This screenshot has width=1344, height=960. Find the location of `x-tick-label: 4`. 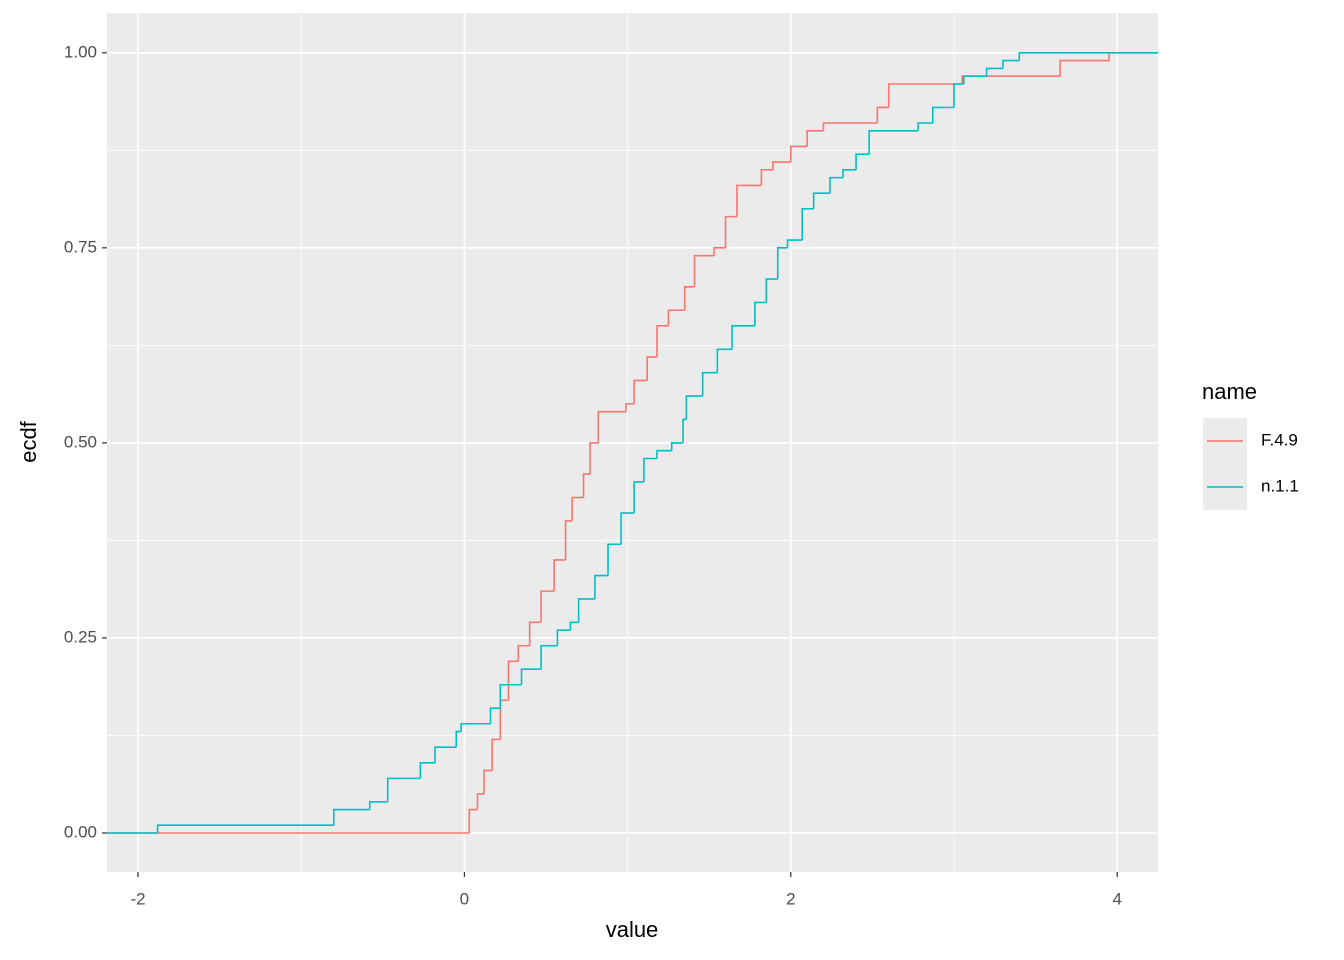

x-tick-label: 4 is located at coordinates (1116, 898).